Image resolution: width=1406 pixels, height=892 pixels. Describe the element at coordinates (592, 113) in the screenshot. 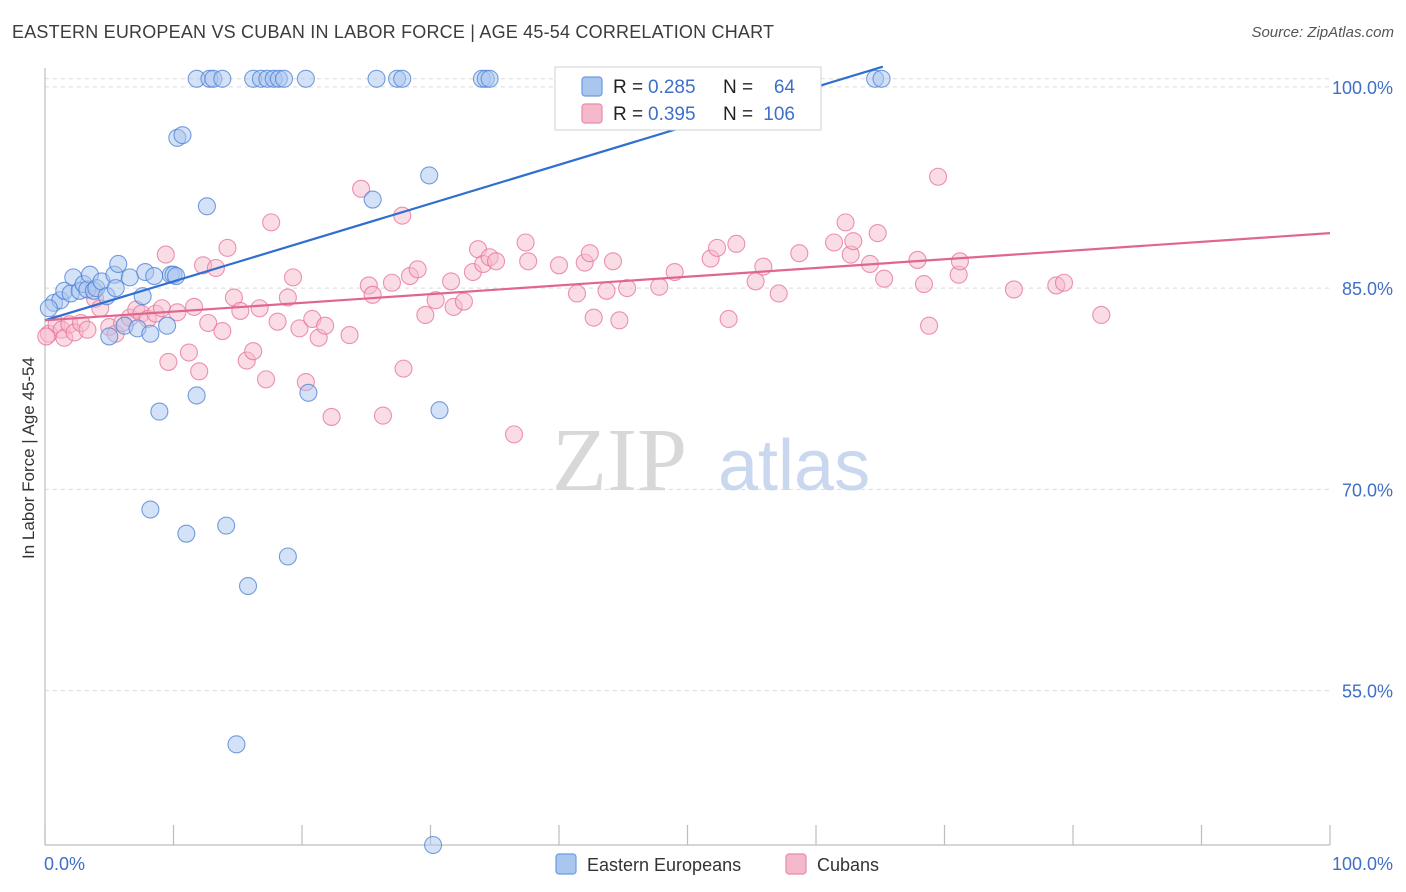

I see `legend-swatch-pink` at that location.